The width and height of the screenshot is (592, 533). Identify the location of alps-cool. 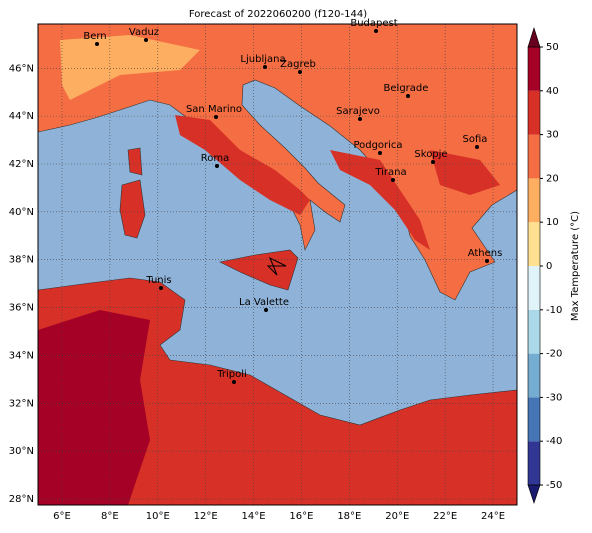
(130, 67).